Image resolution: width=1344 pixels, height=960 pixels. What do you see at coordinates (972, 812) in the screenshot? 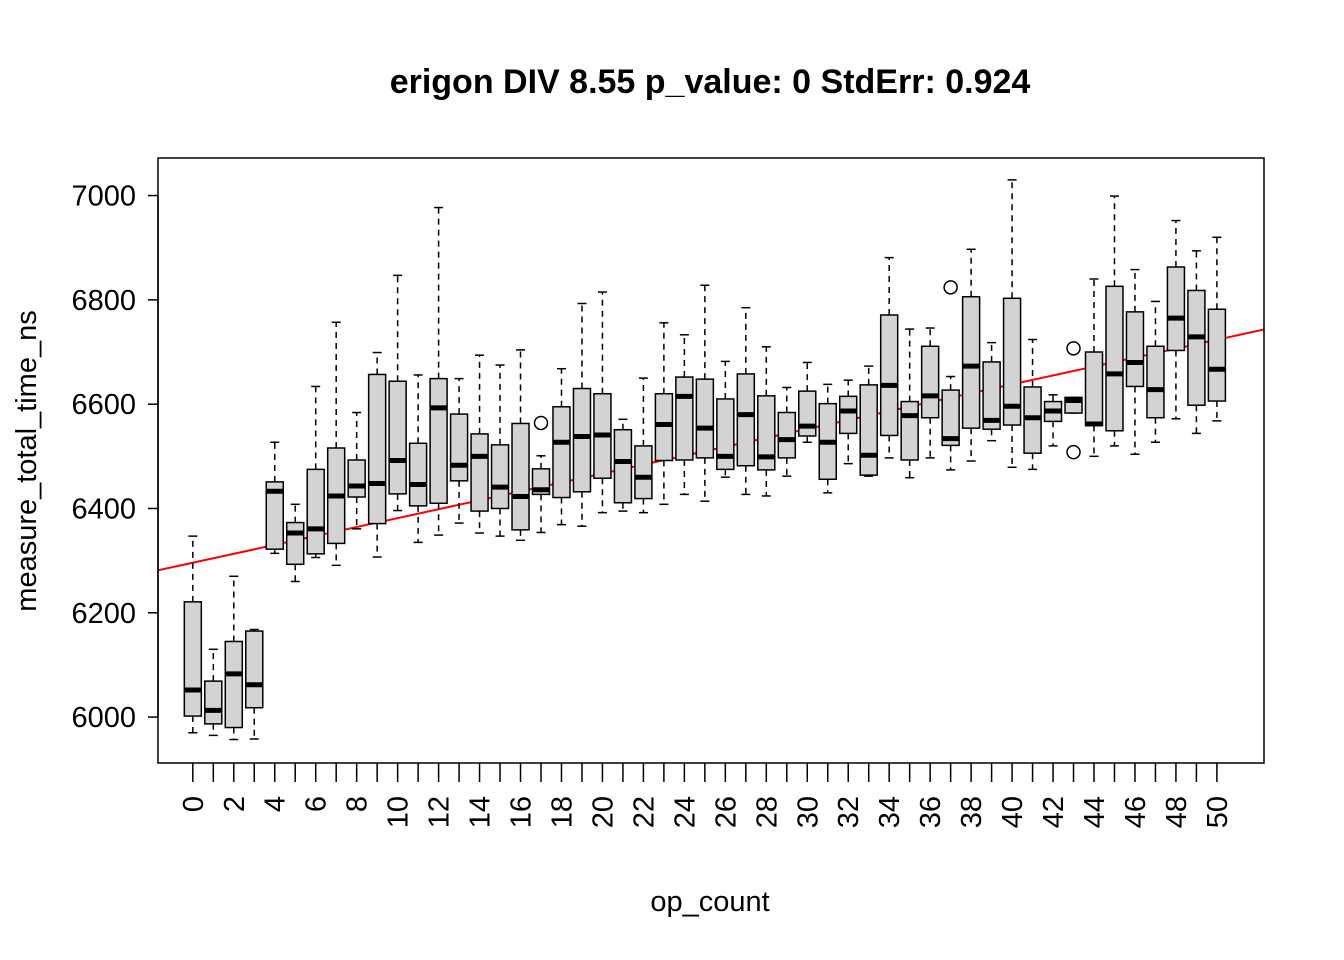
I see `x-tick-label: 38` at bounding box center [972, 812].